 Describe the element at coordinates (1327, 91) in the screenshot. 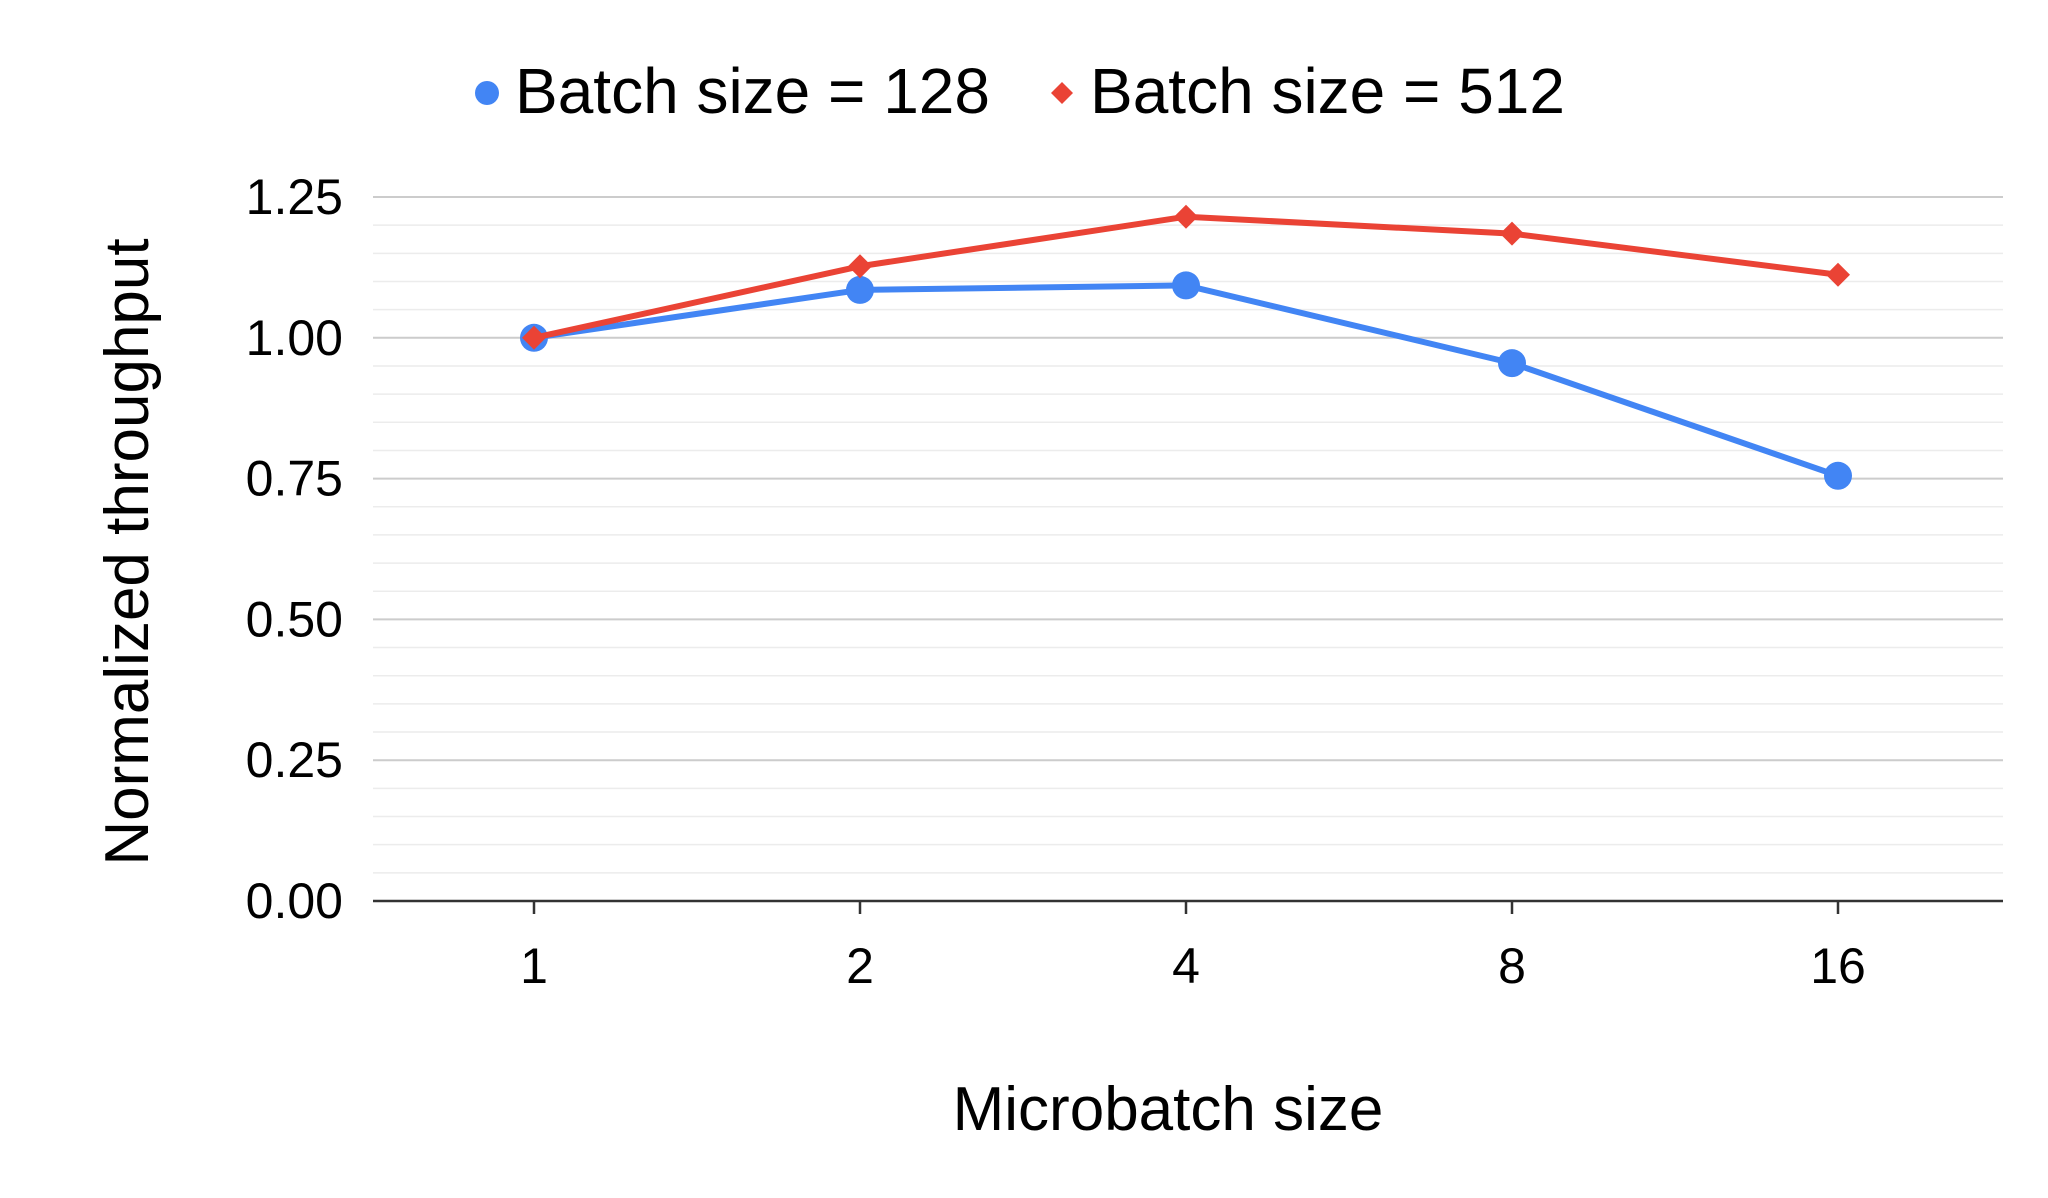

I see `legend-label: Batch size = 512` at that location.